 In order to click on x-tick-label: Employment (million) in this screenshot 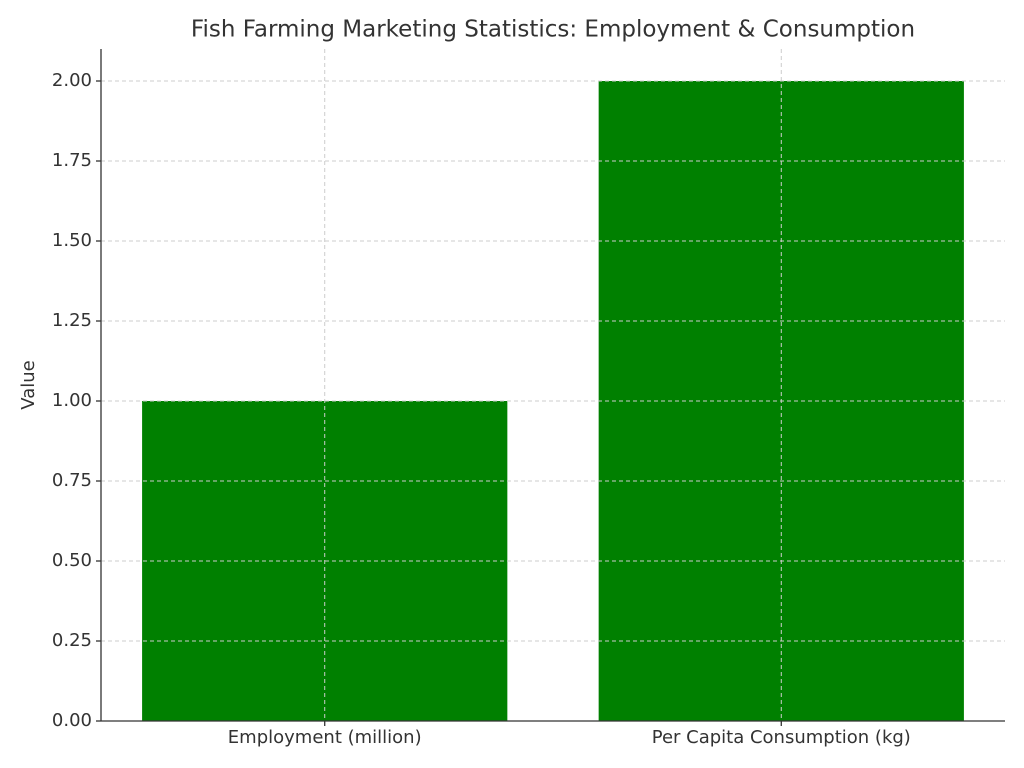, I will do `click(325, 737)`.